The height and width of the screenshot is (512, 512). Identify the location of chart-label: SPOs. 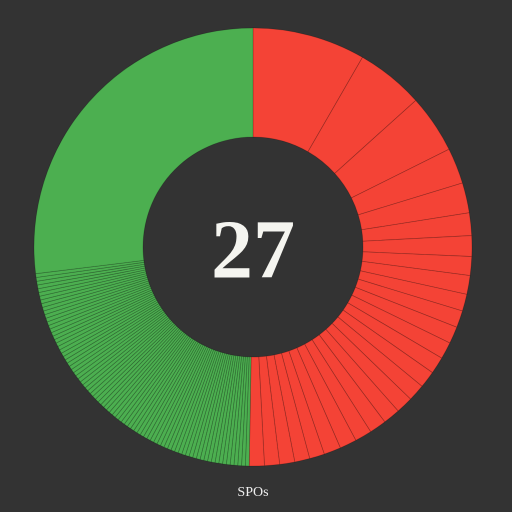
(252, 492).